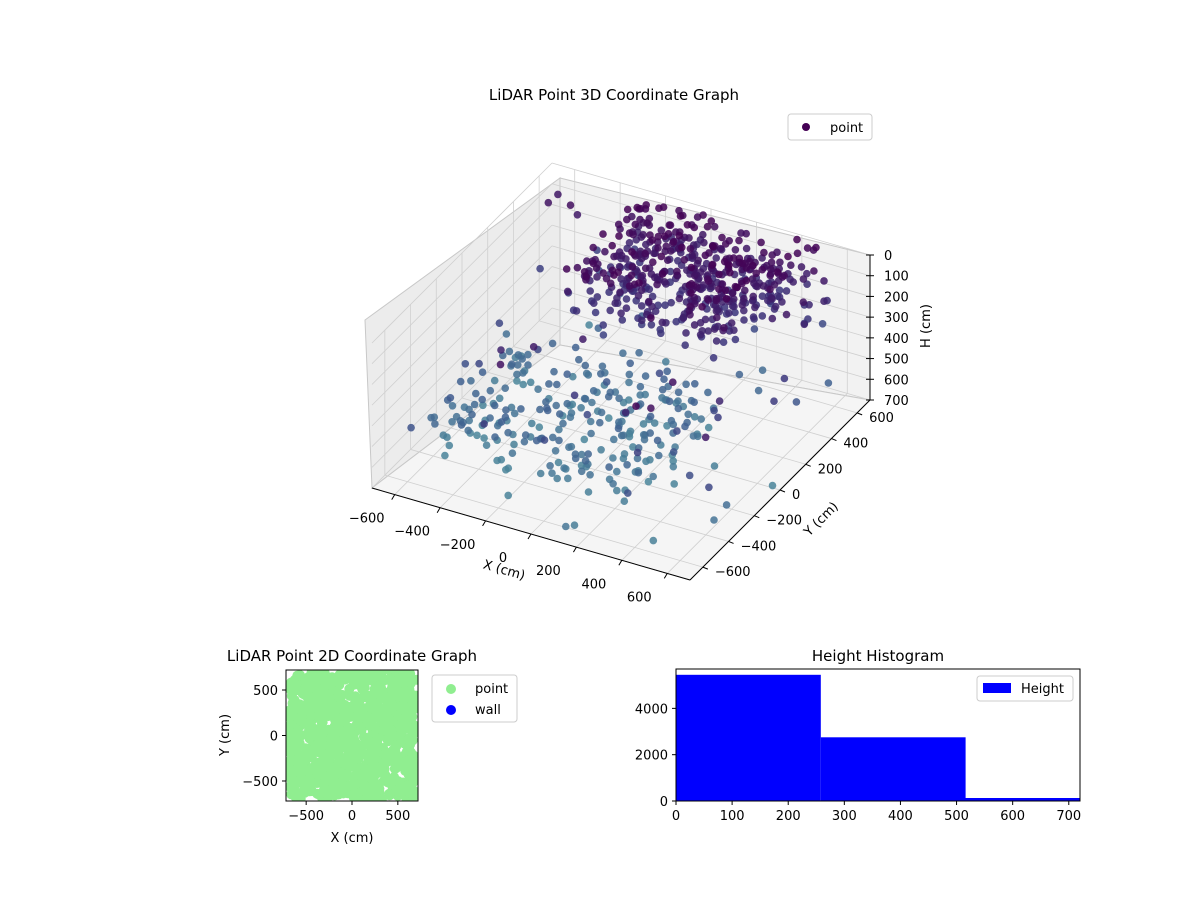  What do you see at coordinates (451, 710) in the screenshot?
I see `legend-2d-marker-wall` at bounding box center [451, 710].